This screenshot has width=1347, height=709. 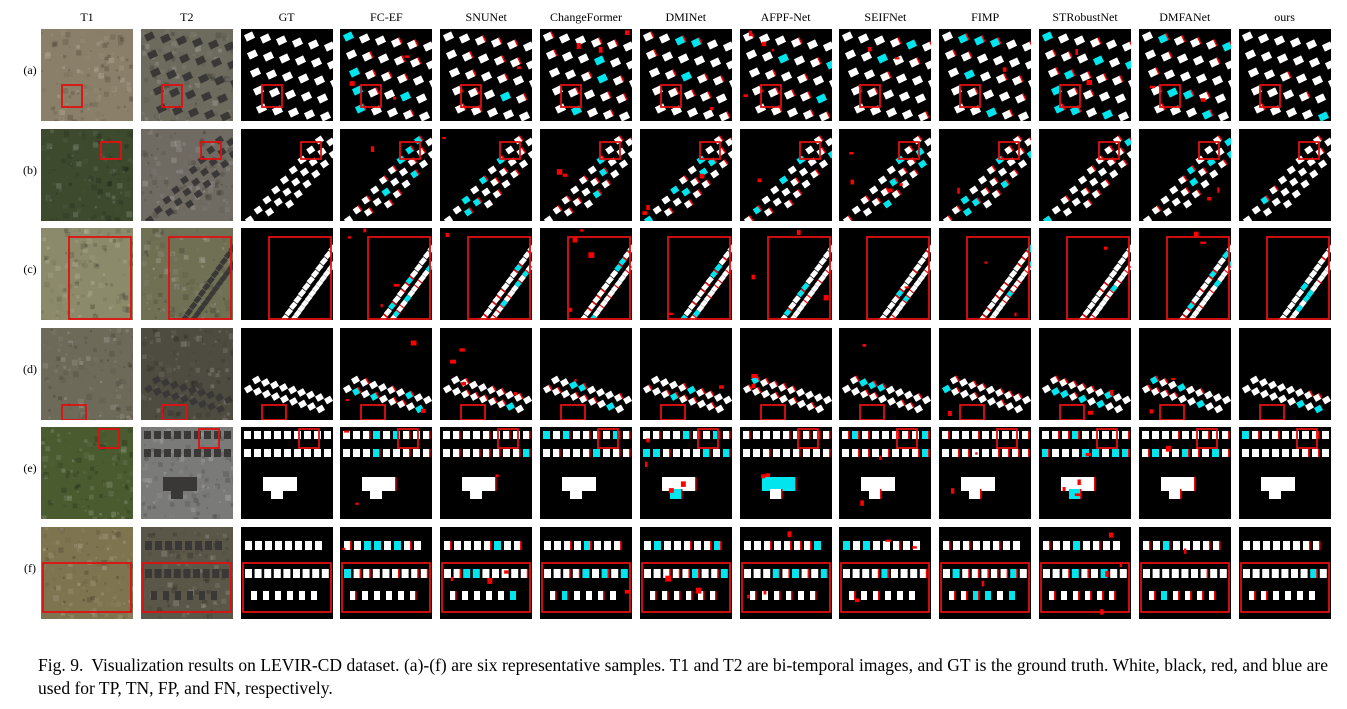 I want to click on column-header-8: SEIFNet, so click(x=885, y=17).